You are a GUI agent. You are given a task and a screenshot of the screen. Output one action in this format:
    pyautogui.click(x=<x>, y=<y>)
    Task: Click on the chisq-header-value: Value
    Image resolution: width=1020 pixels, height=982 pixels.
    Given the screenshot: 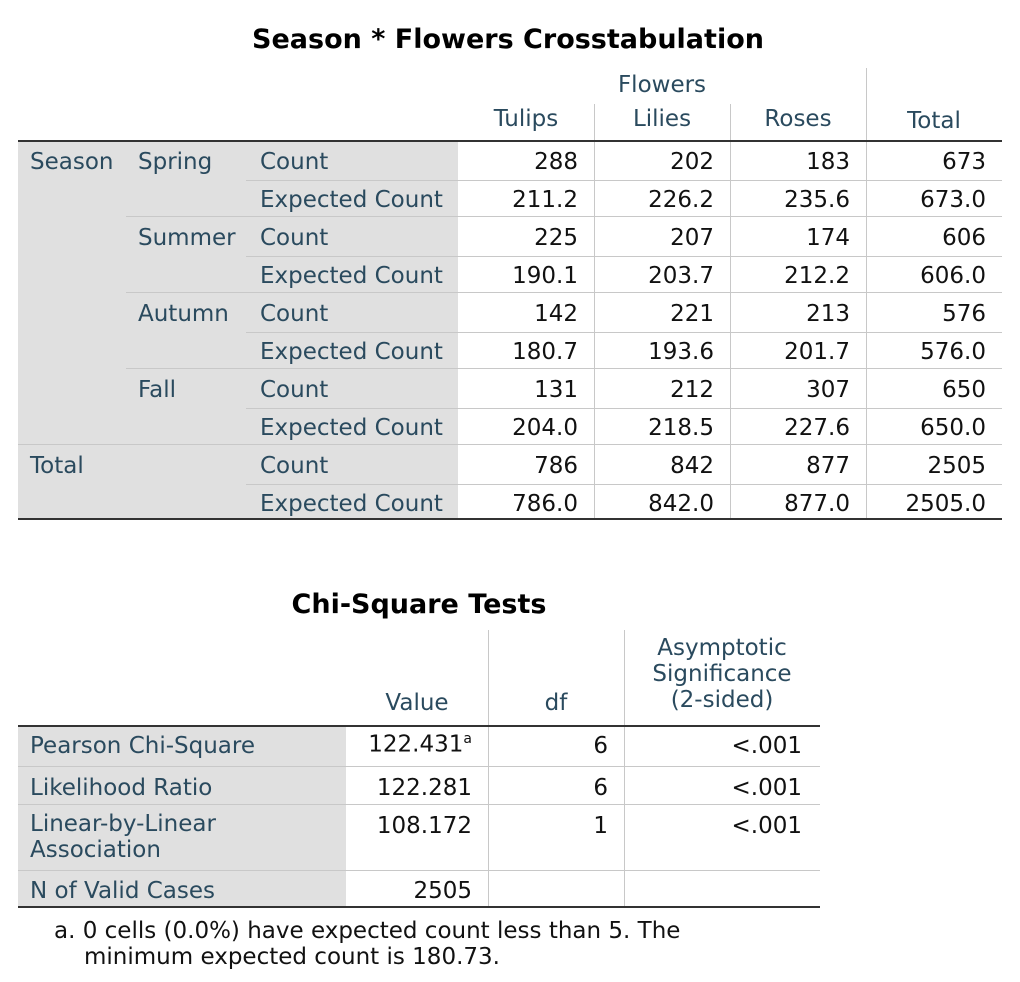 What is the action you would take?
    pyautogui.click(x=417, y=703)
    